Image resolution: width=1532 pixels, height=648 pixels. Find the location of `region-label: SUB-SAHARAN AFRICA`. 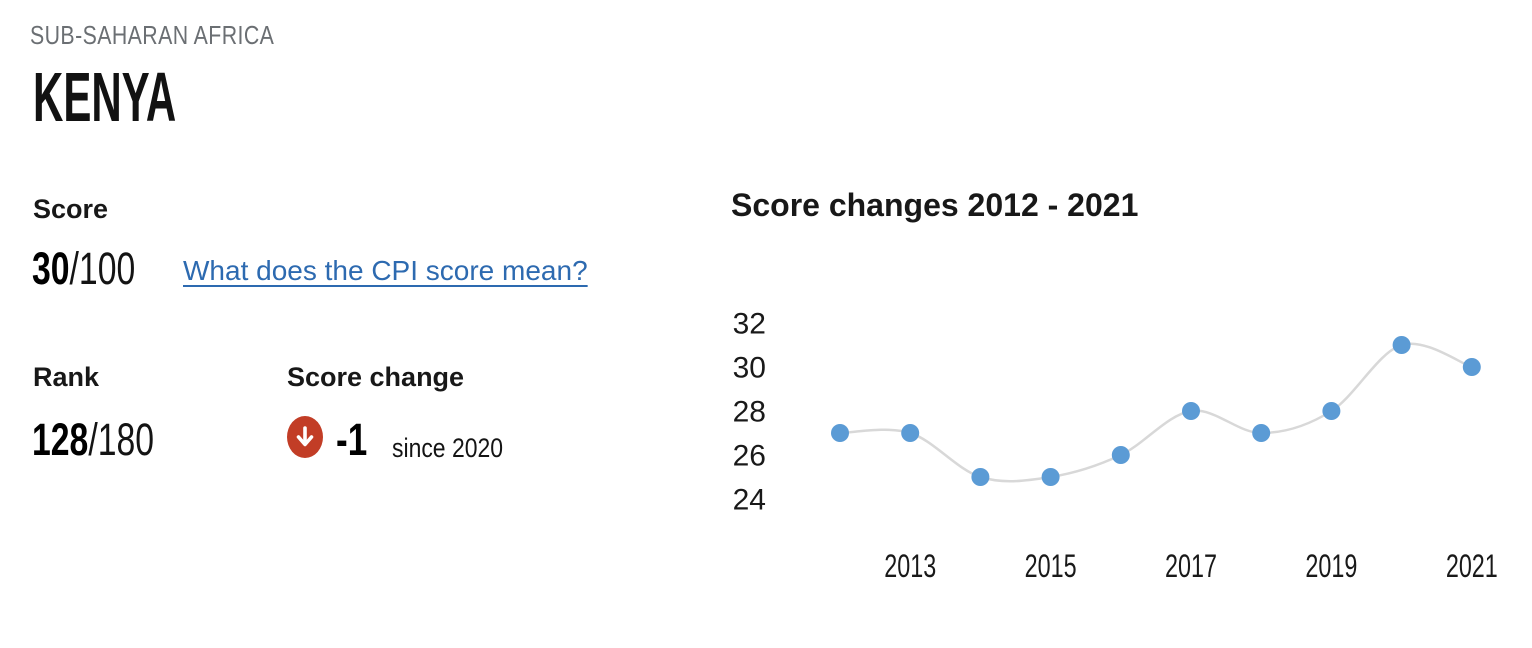

region-label: SUB-SAHARAN AFRICA is located at coordinates (152, 35).